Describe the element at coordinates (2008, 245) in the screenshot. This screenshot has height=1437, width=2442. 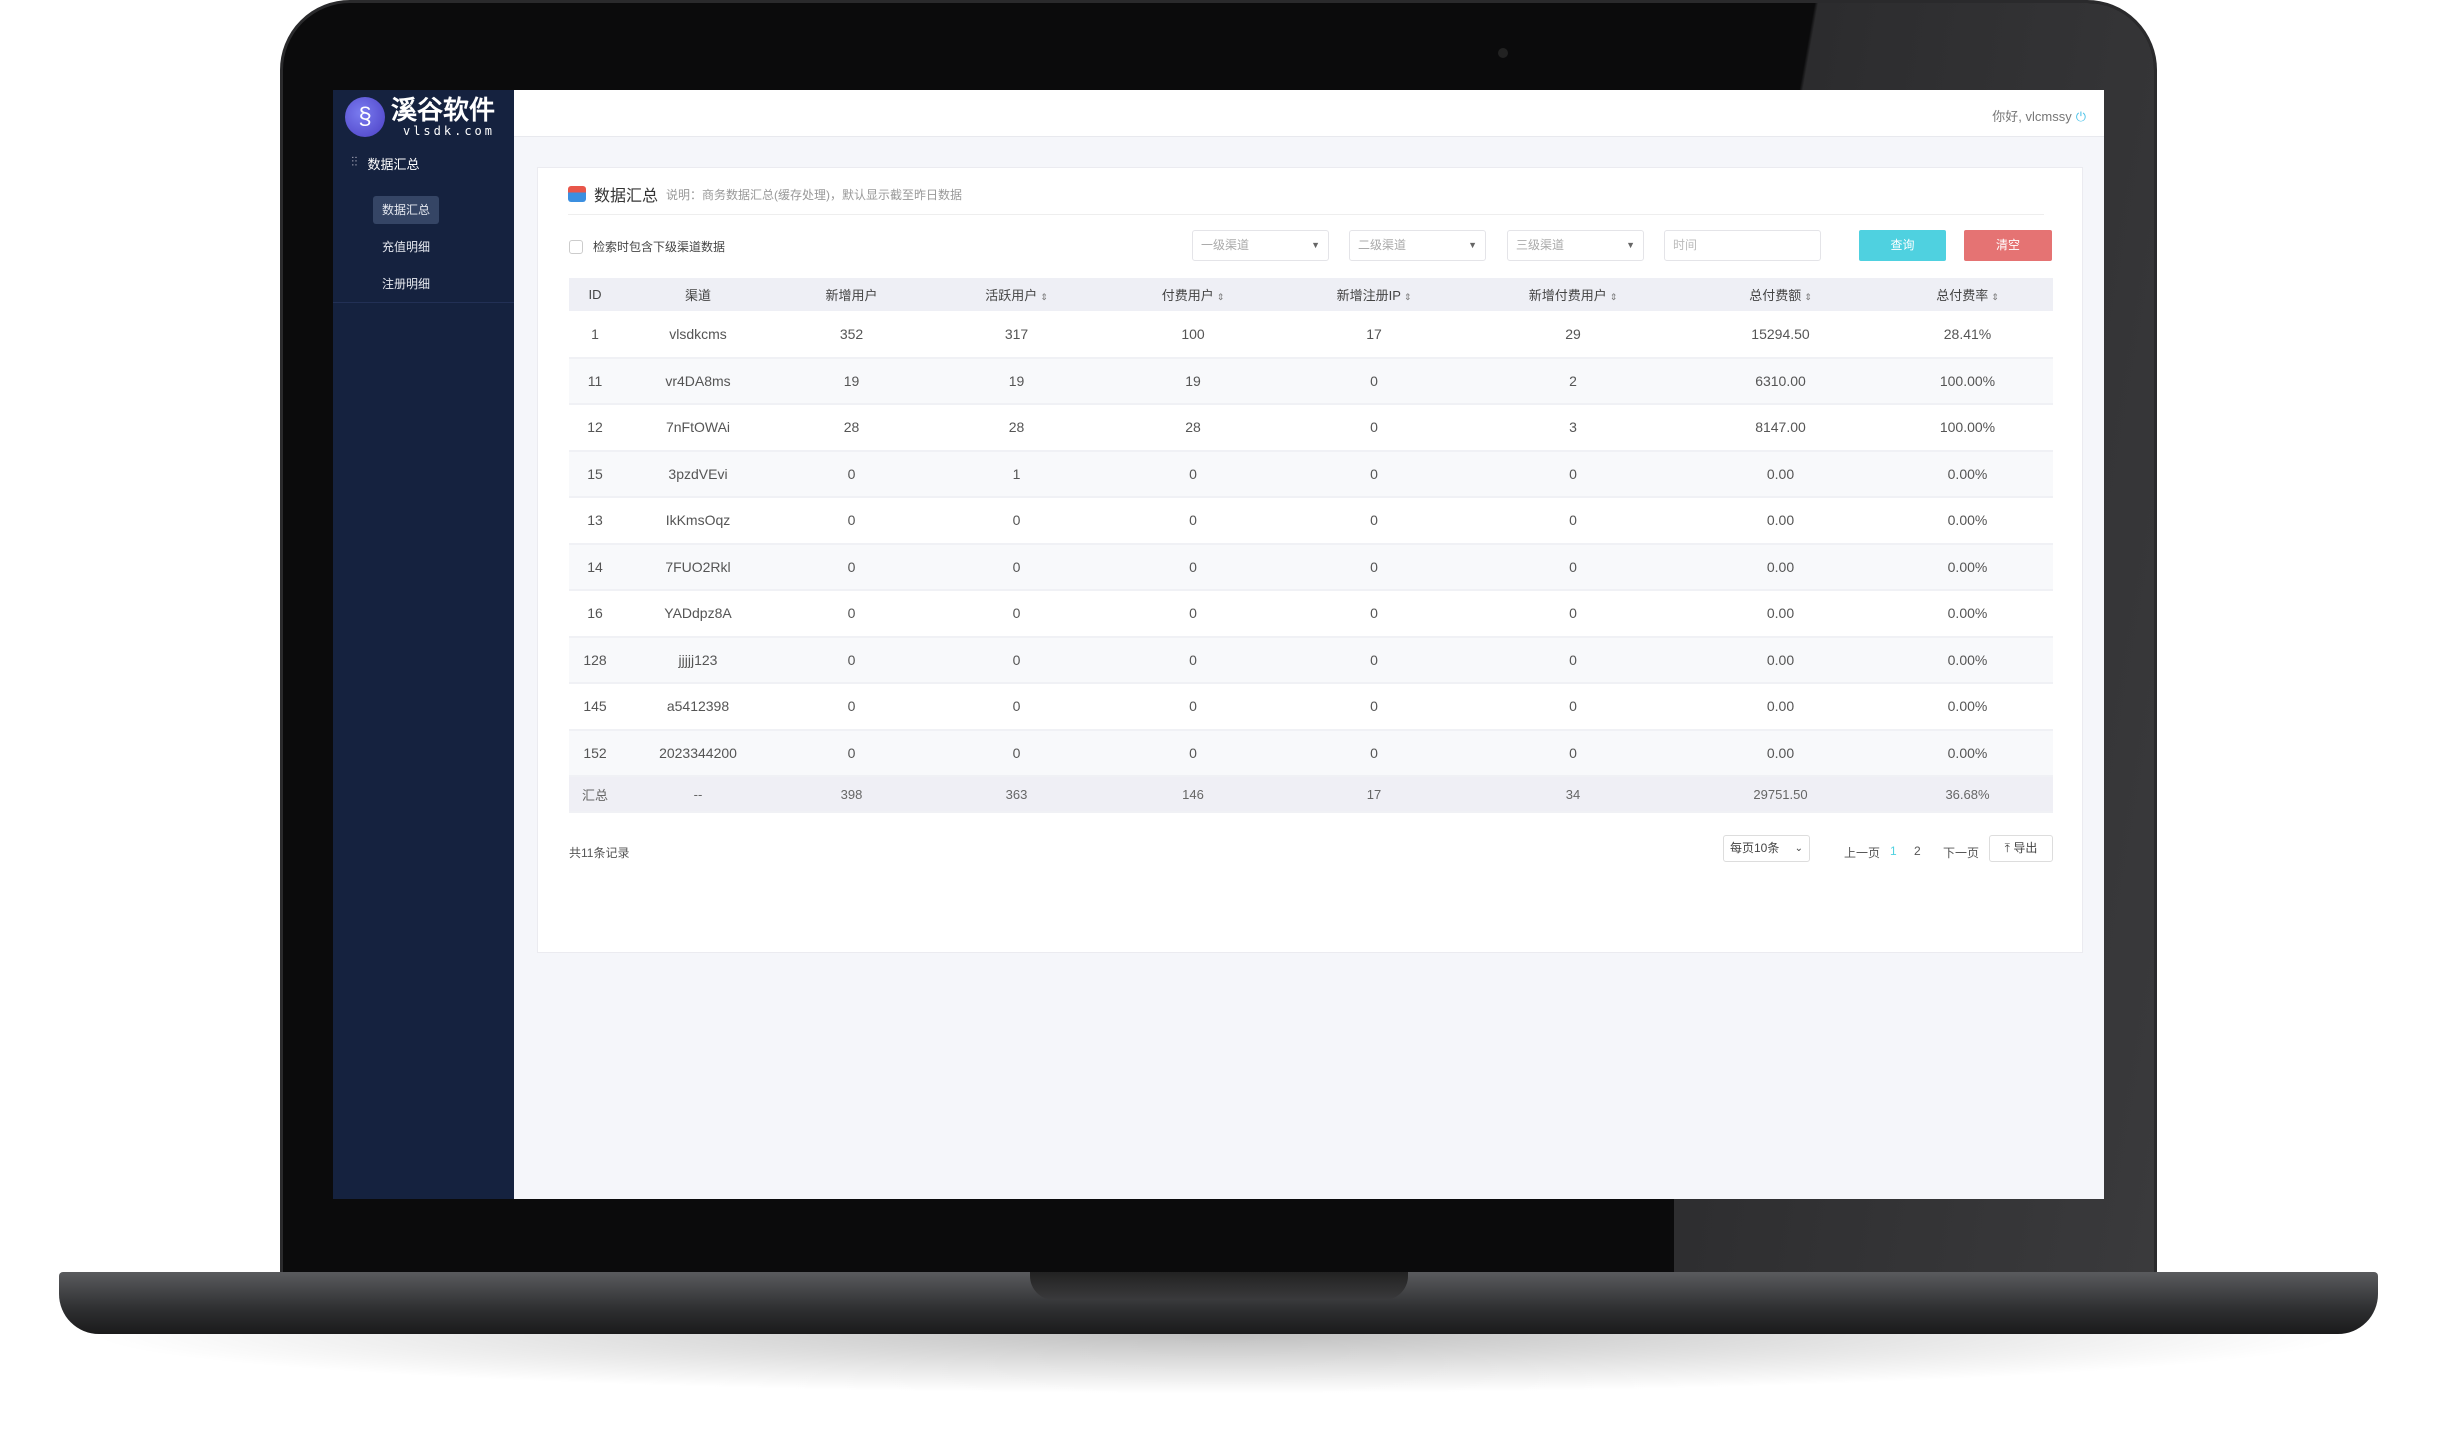
I see `clear-button: 清空` at that location.